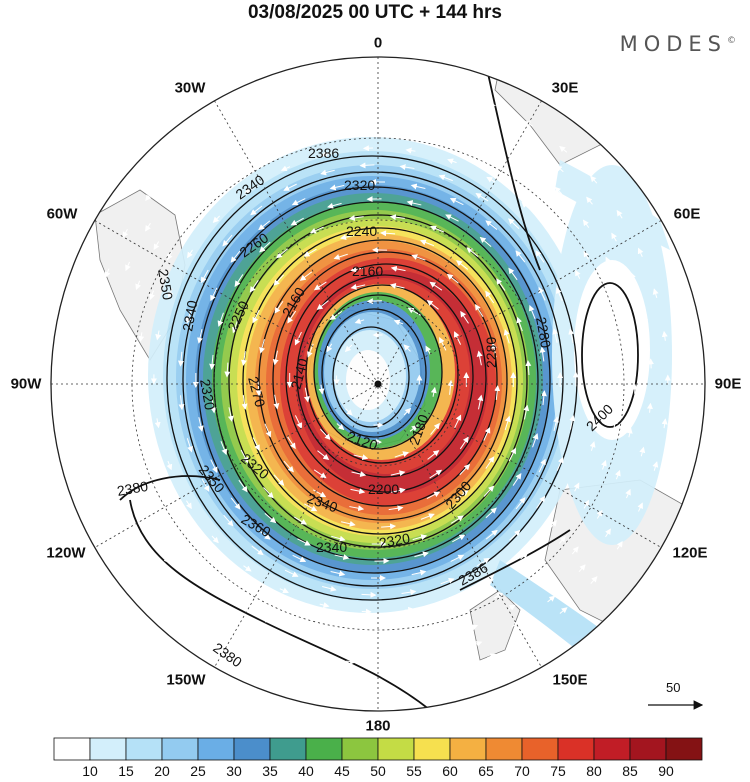 The image size is (750, 782). What do you see at coordinates (165, 285) in the screenshot?
I see `contour-label: 2350` at bounding box center [165, 285].